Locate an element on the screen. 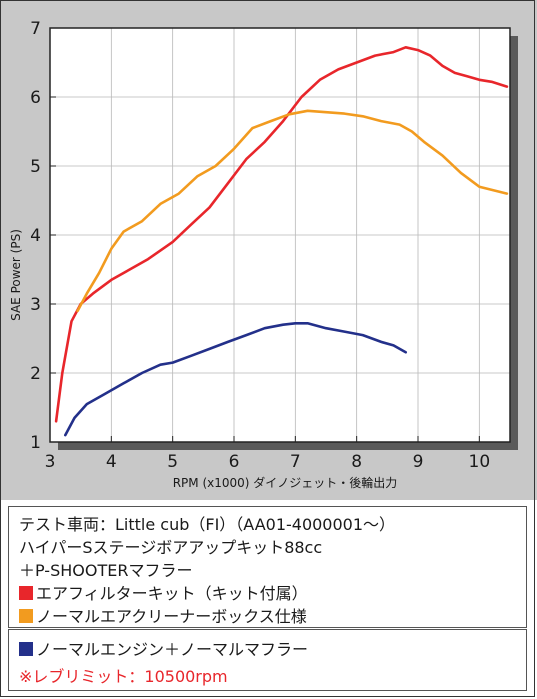  legend-label-navy: ノーマルエンジン＋ノーマルマフラー is located at coordinates (172, 649).